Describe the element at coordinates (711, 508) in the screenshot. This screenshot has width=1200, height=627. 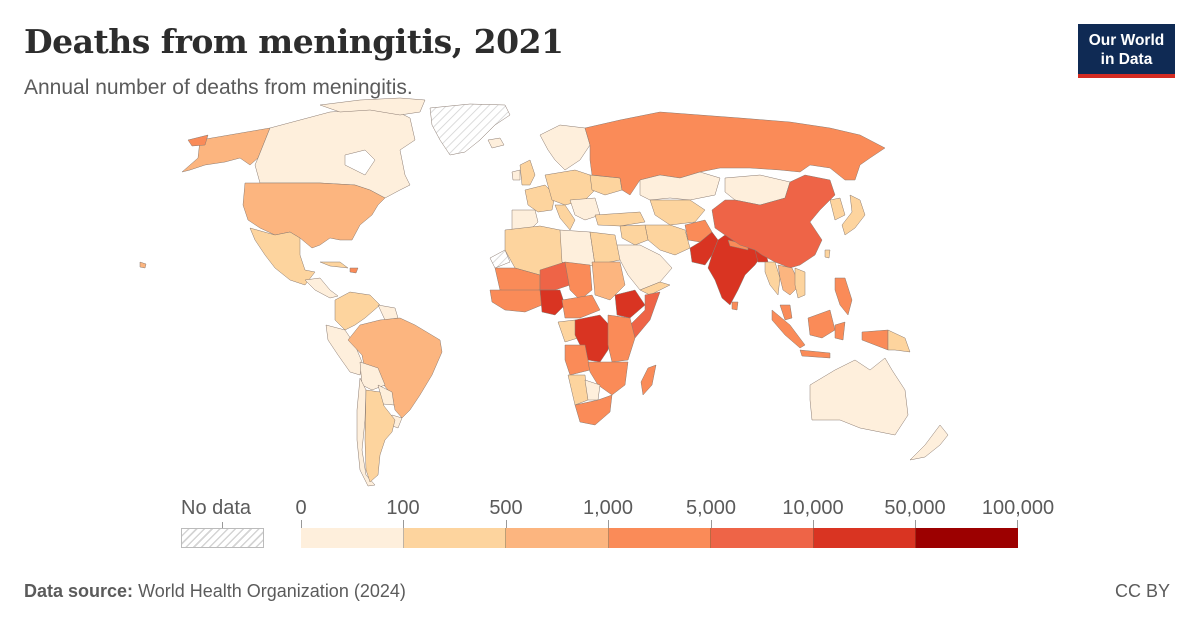
I see `legend-tick-label: 5,000` at that location.